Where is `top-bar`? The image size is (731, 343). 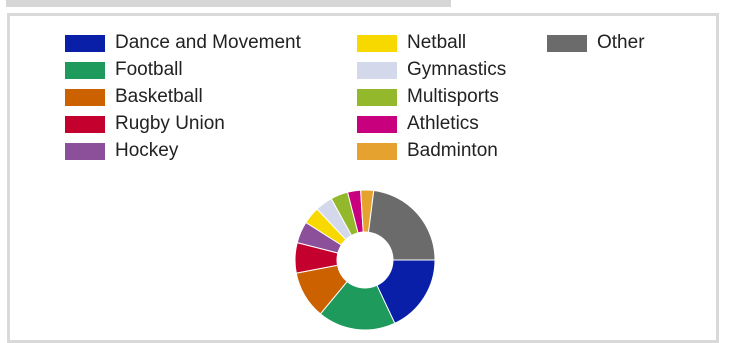
top-bar is located at coordinates (228, 3).